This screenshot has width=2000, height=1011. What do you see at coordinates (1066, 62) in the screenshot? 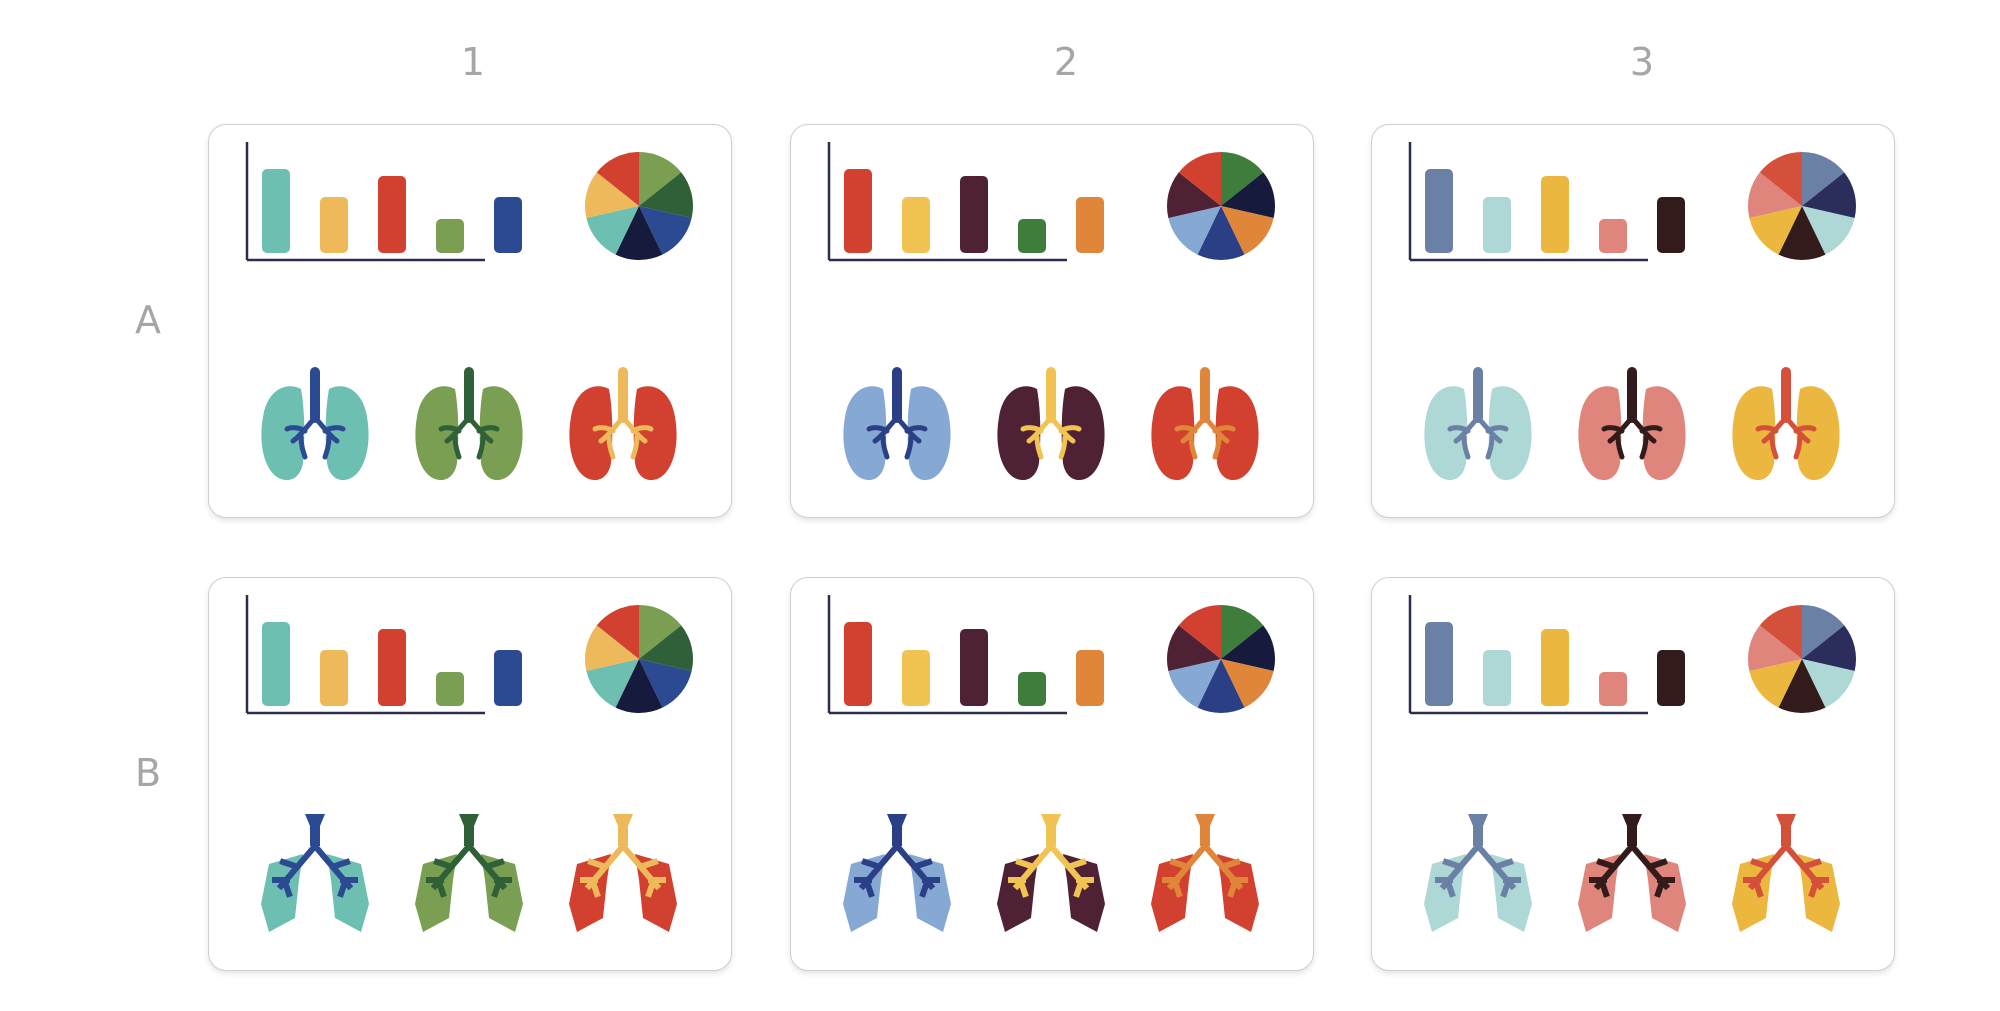
I see `column-label: 2` at bounding box center [1066, 62].